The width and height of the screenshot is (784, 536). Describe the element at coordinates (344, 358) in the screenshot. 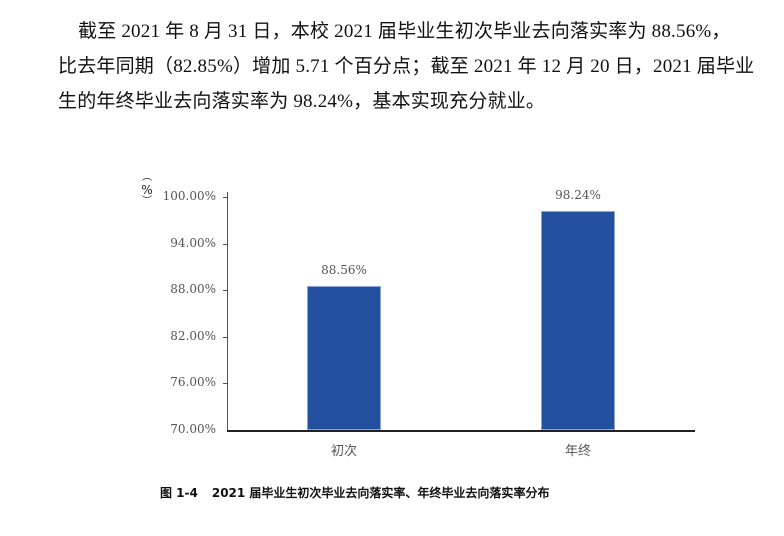

I see `bar-initial` at that location.